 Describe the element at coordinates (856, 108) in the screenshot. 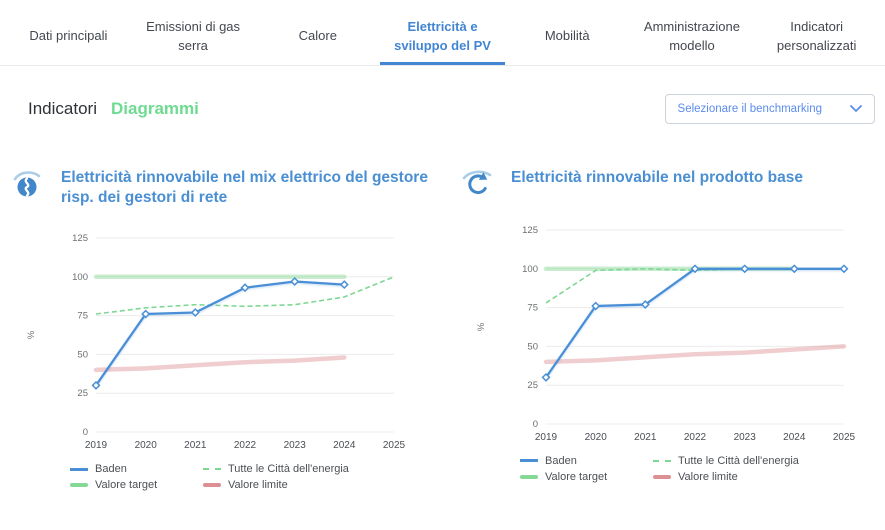

I see `chevron-down-icon` at that location.